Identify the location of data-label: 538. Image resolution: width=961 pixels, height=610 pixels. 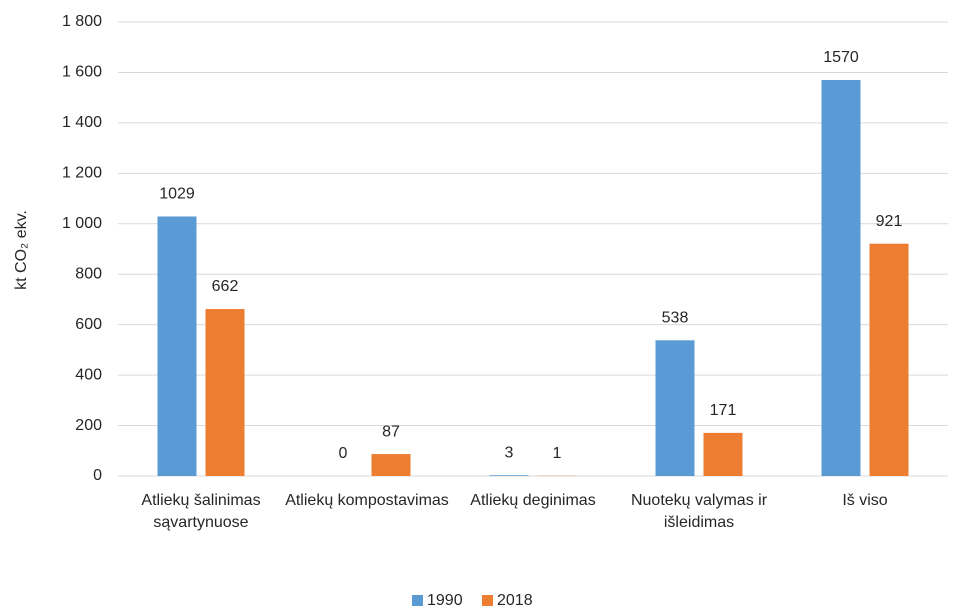
(675, 318).